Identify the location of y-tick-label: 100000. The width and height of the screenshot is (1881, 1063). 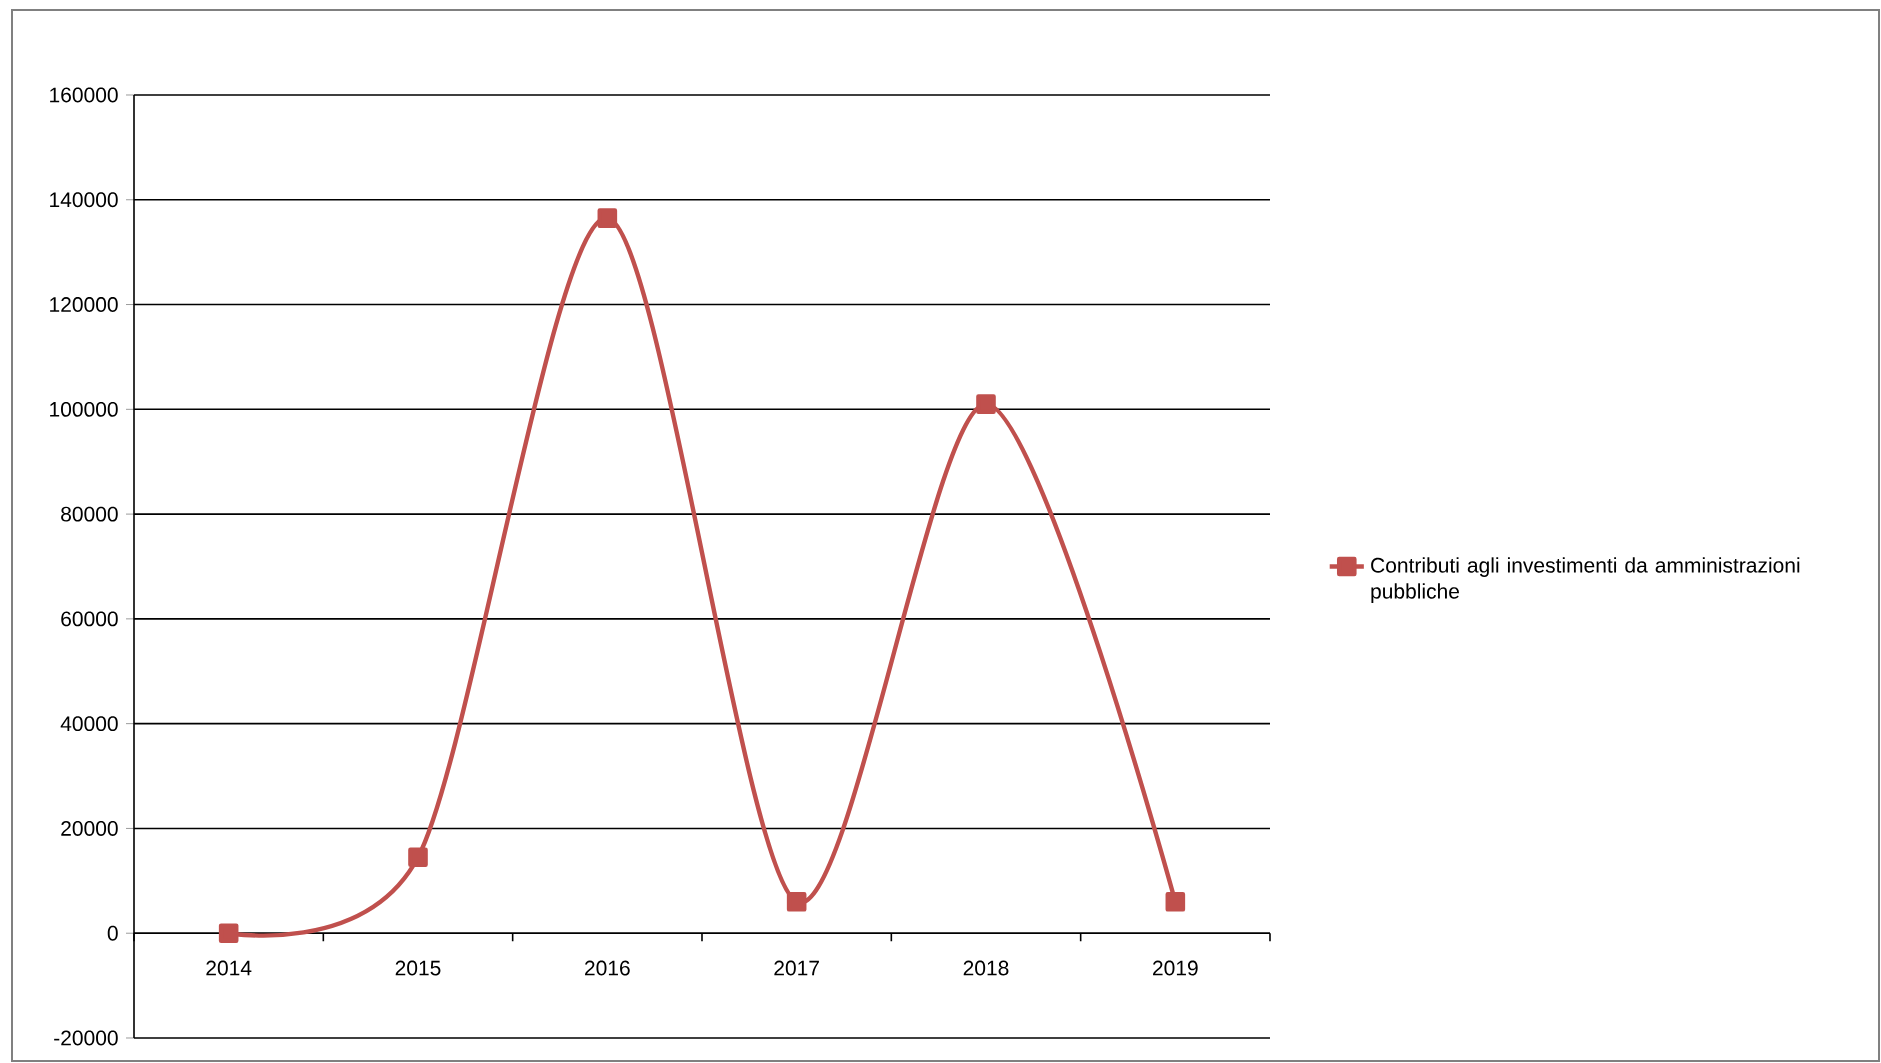
(84, 409).